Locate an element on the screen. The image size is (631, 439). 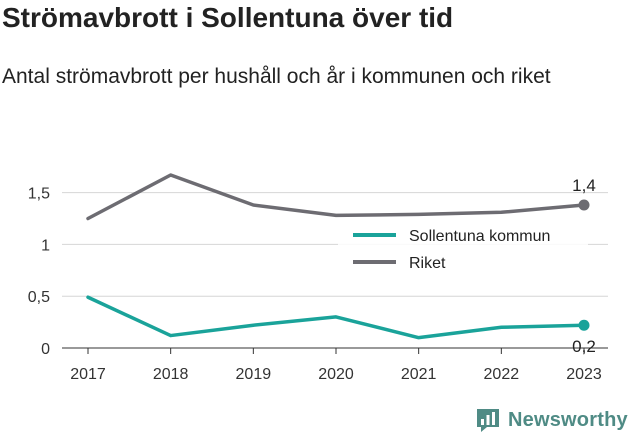
series-line-riket is located at coordinates (336, 197).